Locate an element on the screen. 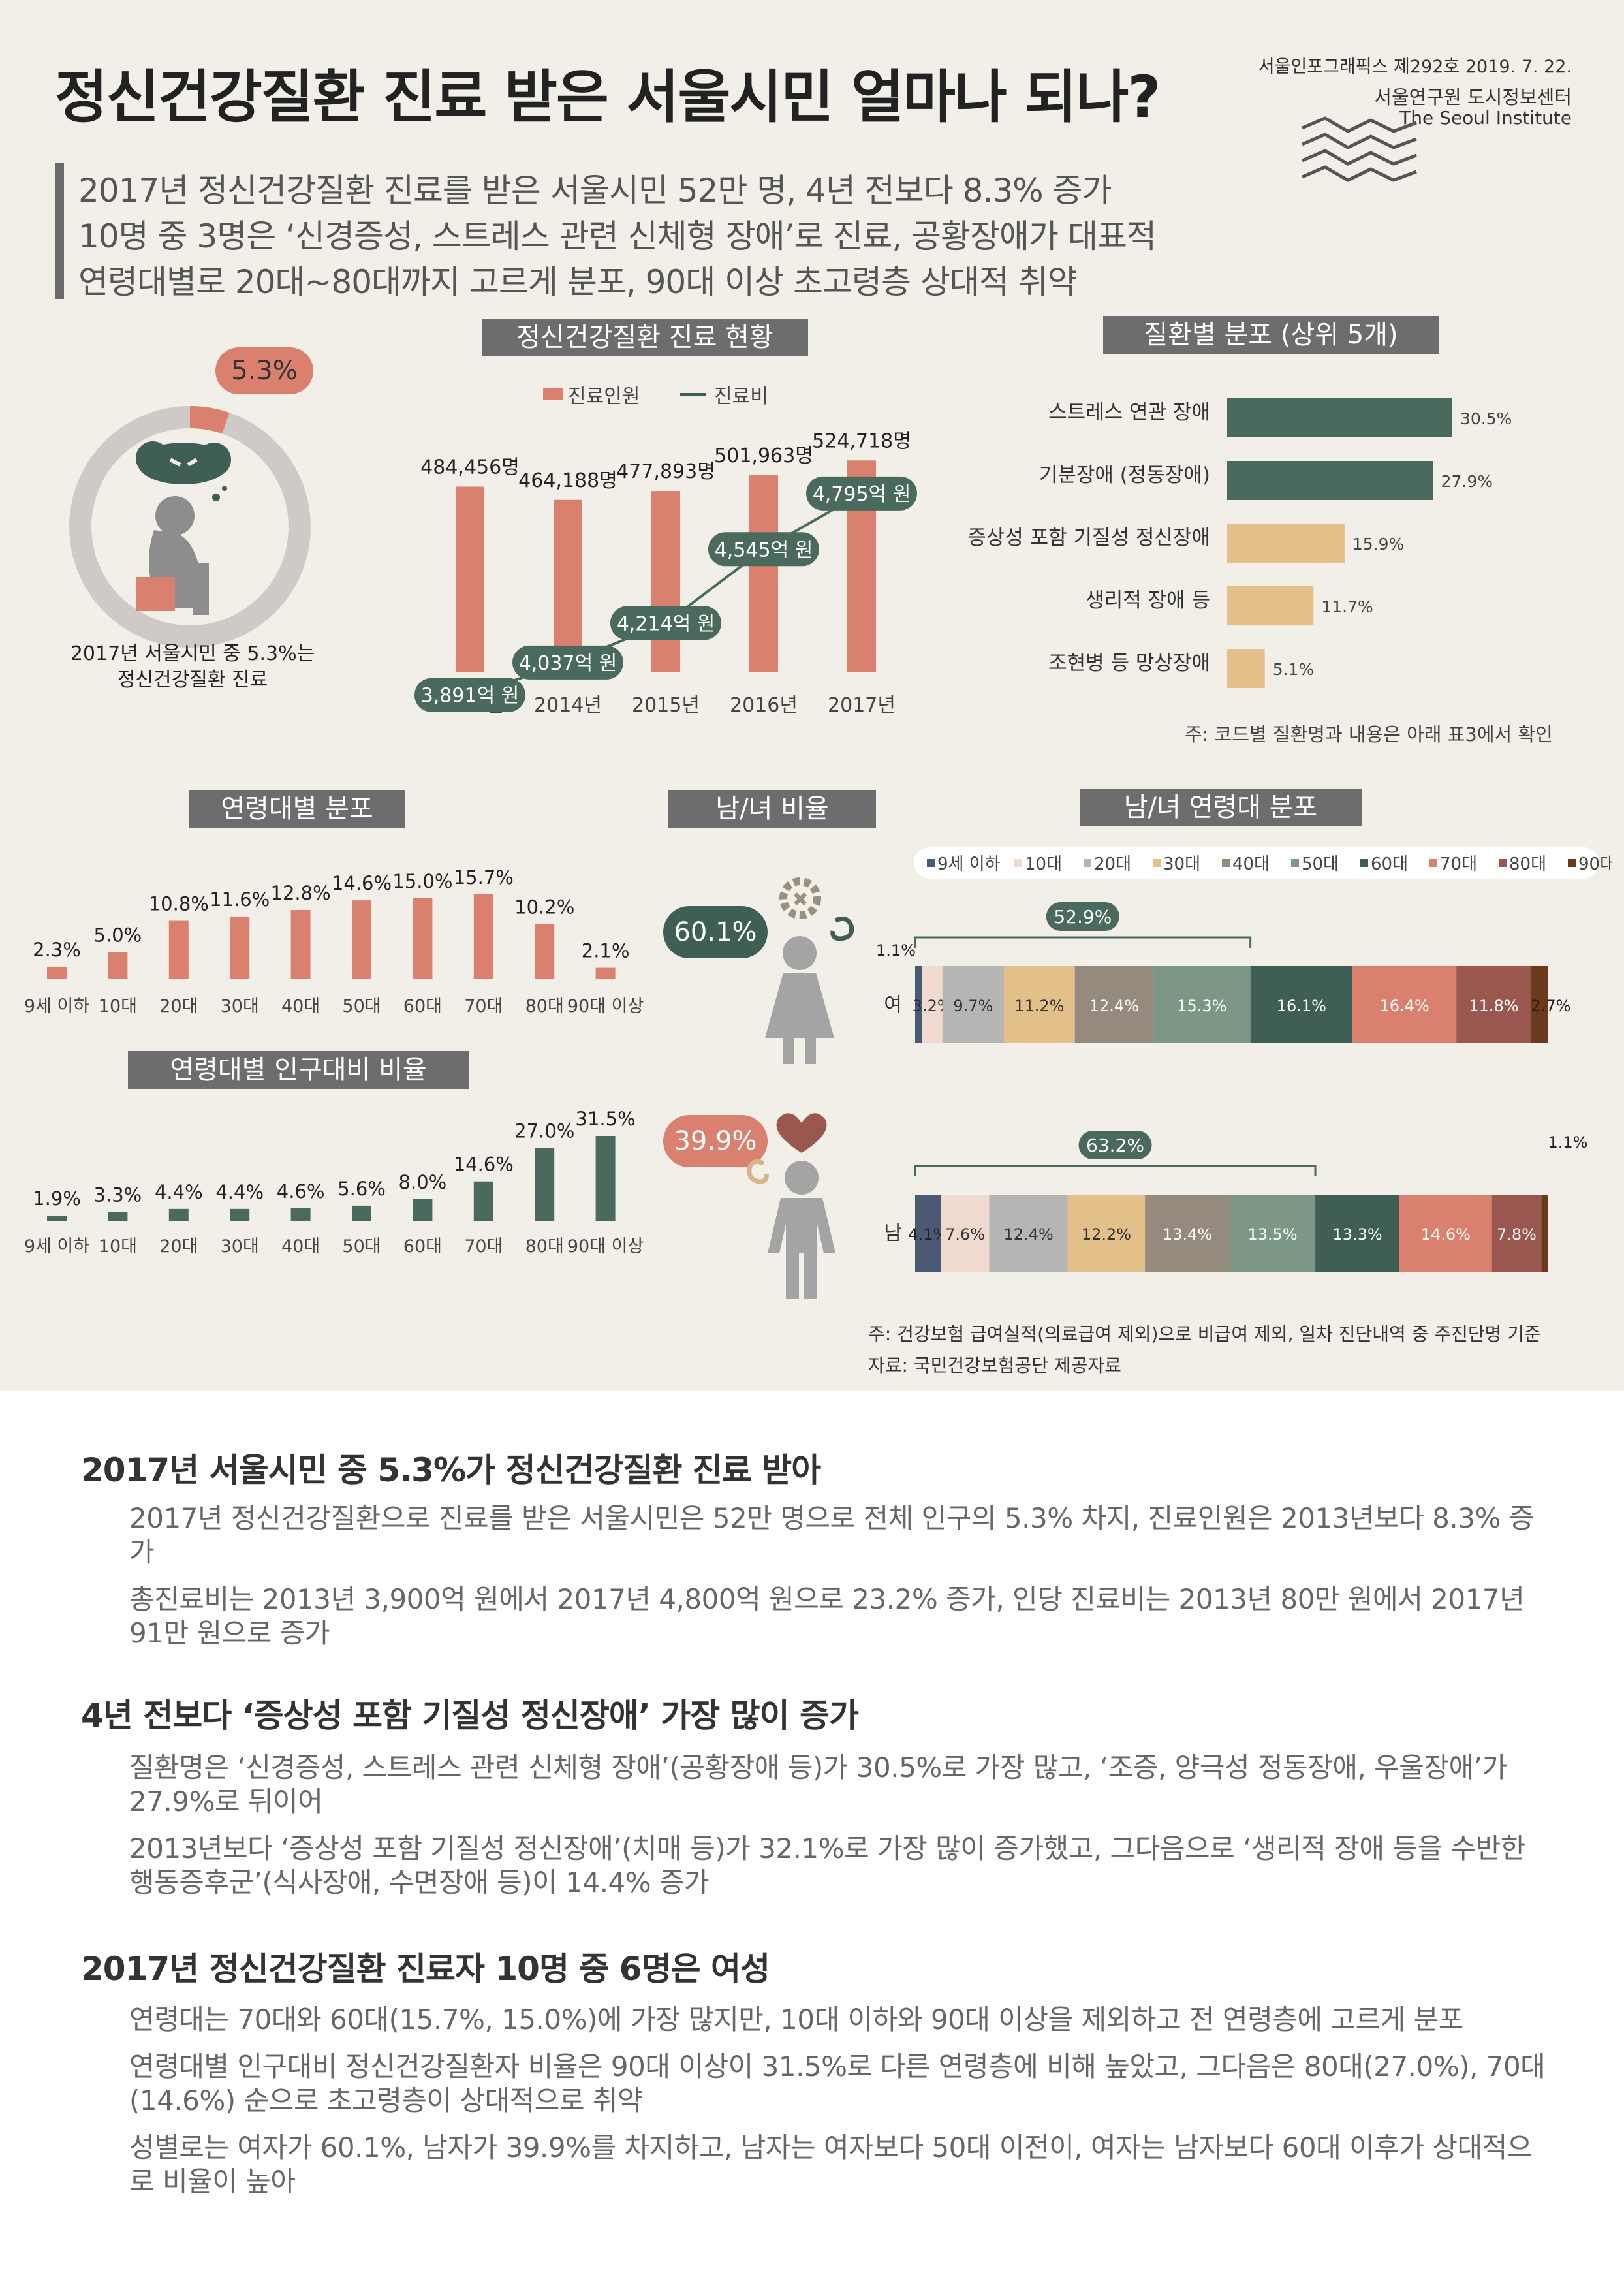 Image resolution: width=1624 pixels, height=2294 pixels. page-title: 정신건강질환 진료 받은 서울시민 얼마나 되나? is located at coordinates (608, 97).